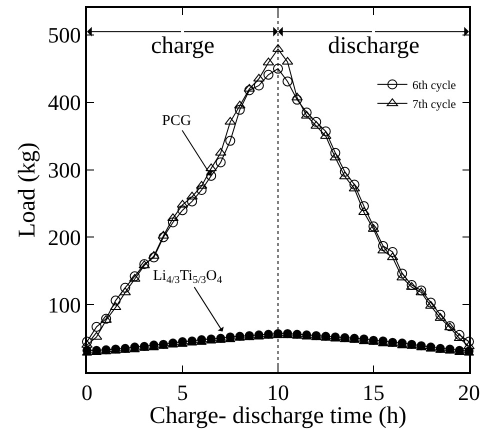 The image size is (485, 429). Describe the element at coordinates (64, 169) in the screenshot. I see `y-tick-label: 300` at that location.